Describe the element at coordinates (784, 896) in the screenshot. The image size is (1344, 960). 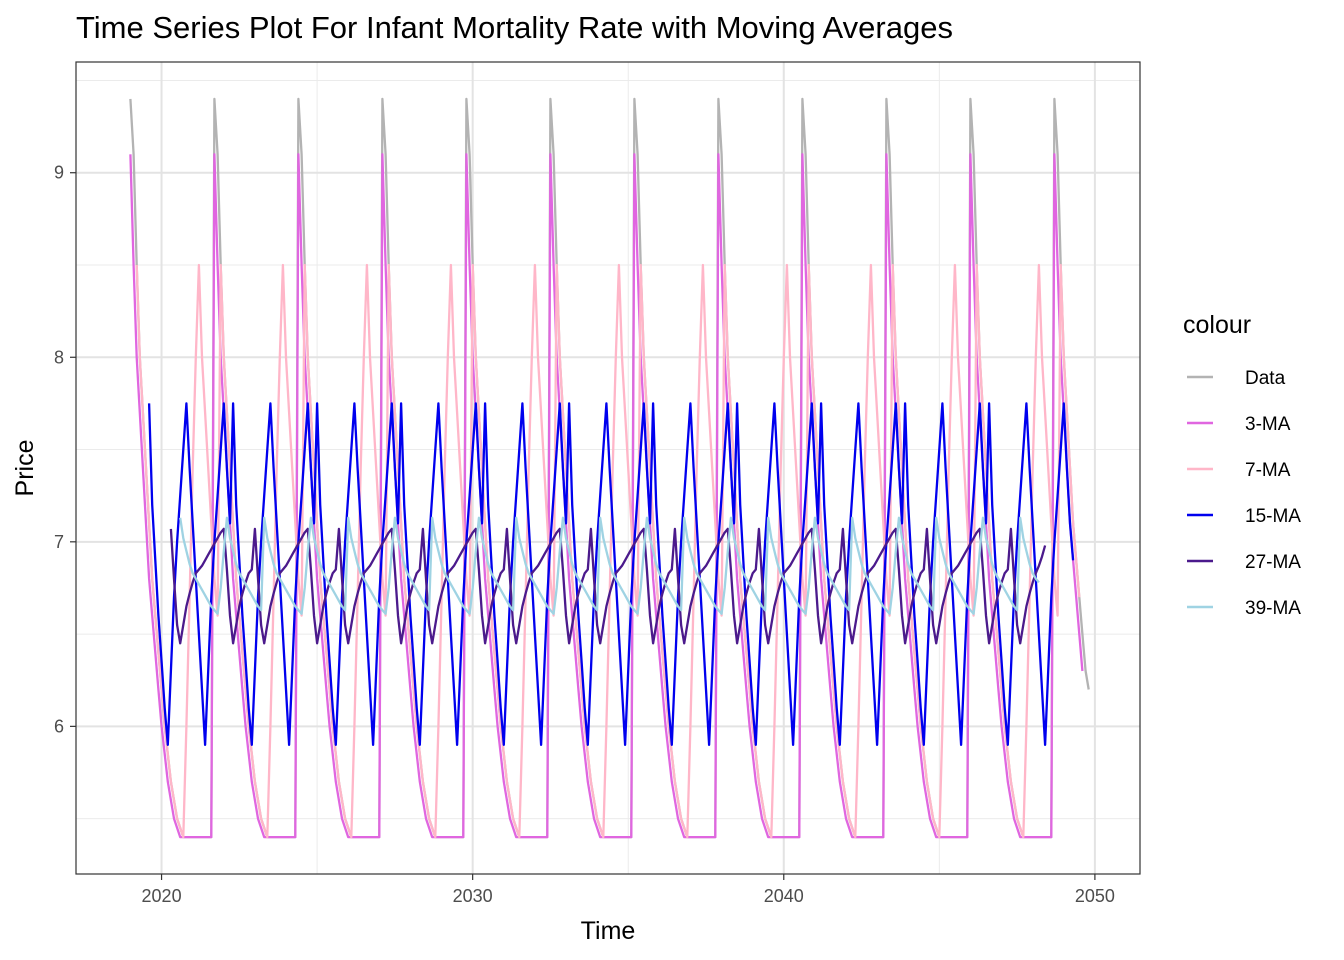
I see `x-tick-label: 2040` at that location.